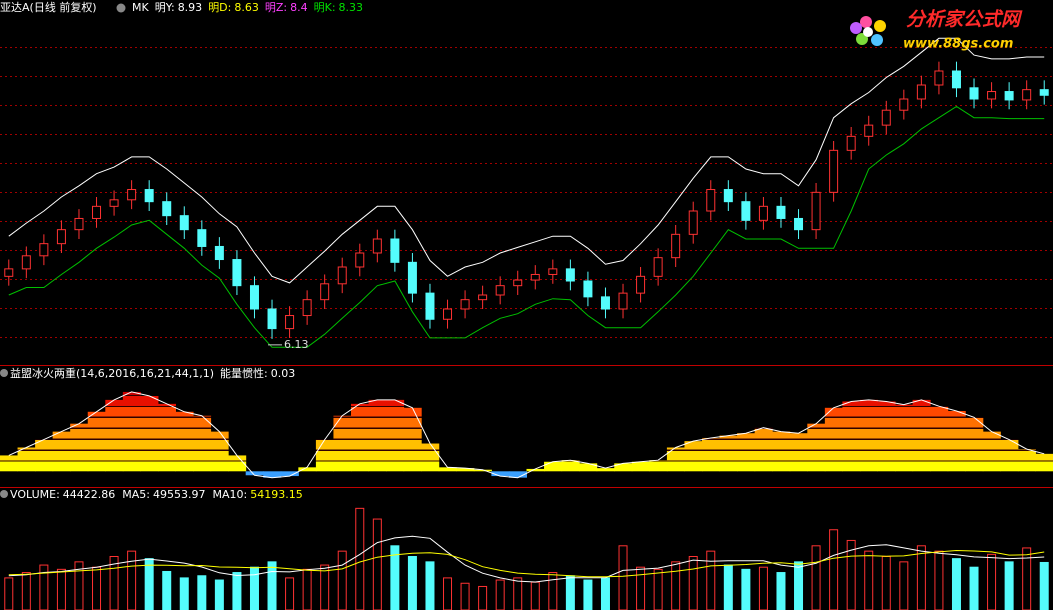 This screenshot has width=1053, height=610. Describe the element at coordinates (526, 435) in the screenshot. I see `energy-outline` at that location.